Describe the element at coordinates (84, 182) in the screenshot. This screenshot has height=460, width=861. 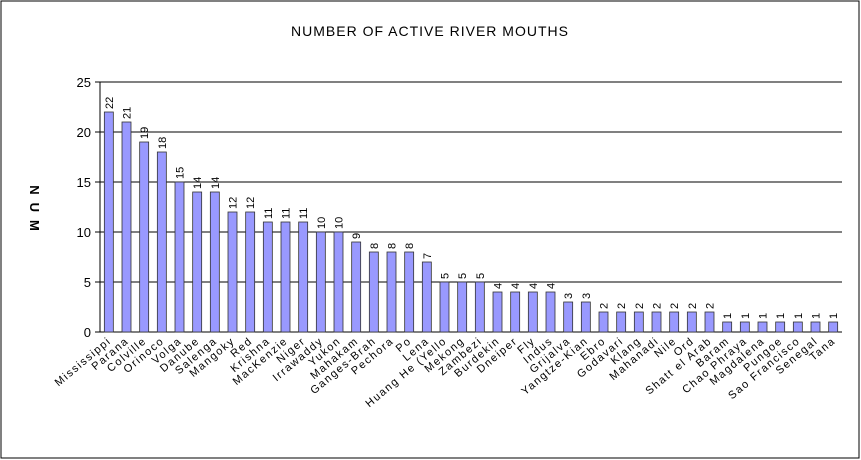
I see `y-tick-label: 15` at that location.